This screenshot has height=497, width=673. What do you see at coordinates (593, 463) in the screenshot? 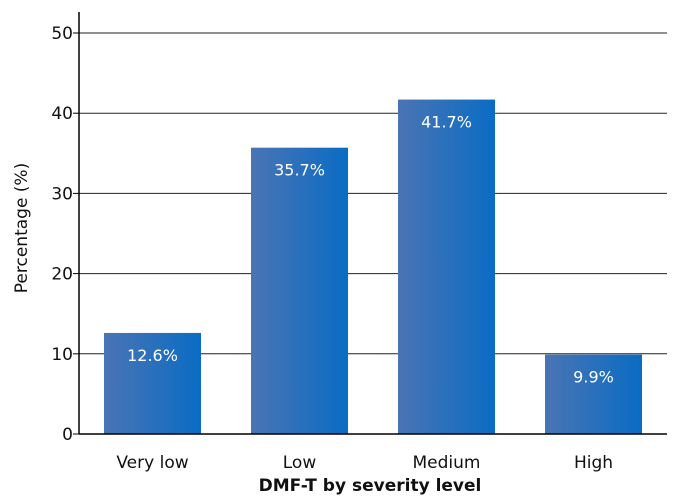
I see `x-tick-label: High` at bounding box center [593, 463].